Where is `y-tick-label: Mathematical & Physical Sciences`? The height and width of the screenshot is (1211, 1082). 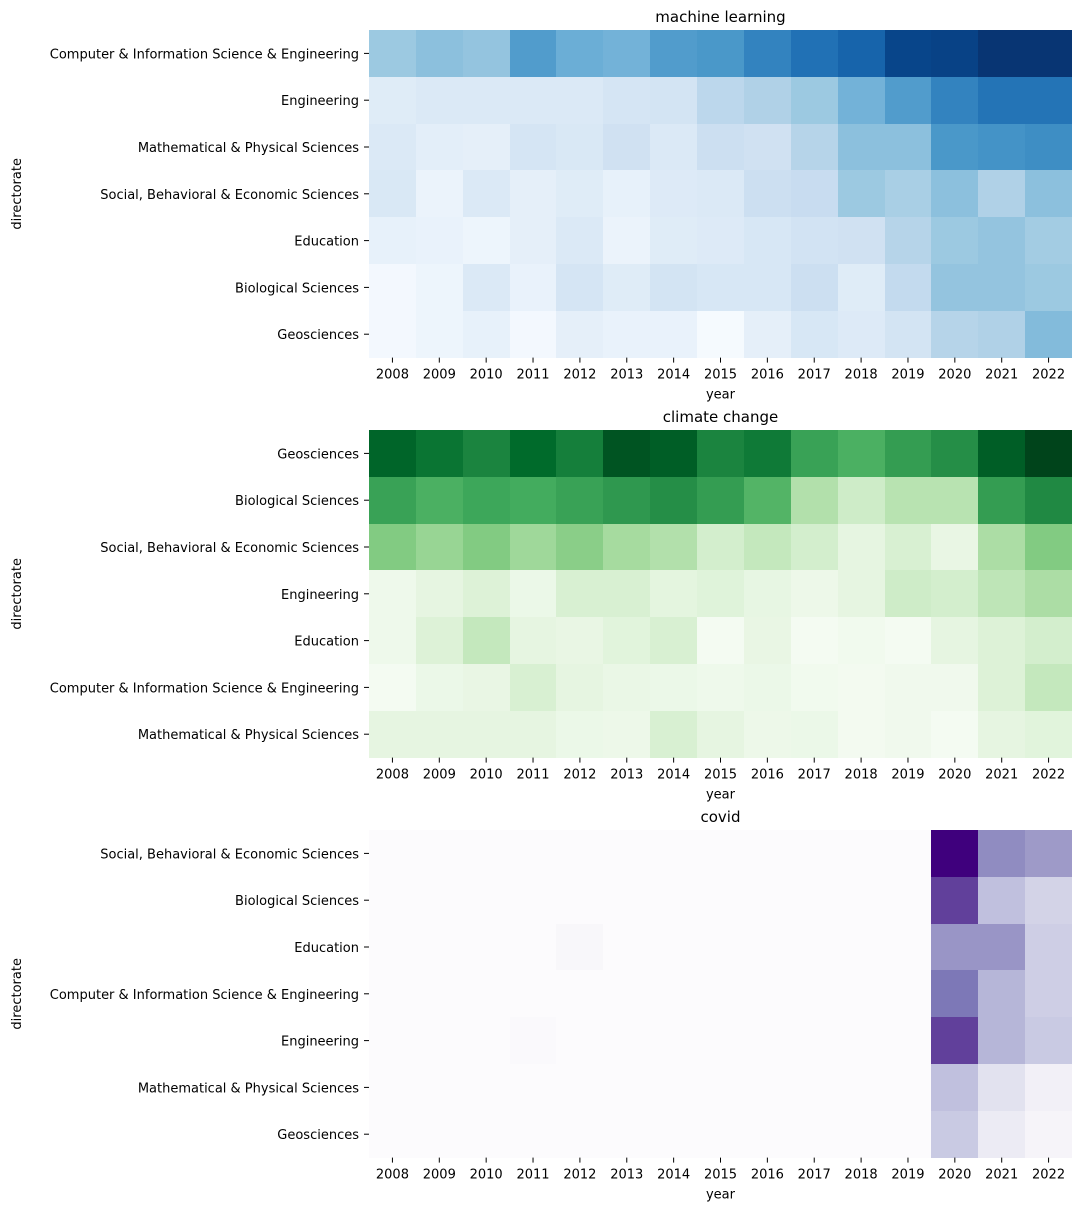
y-tick-label: Mathematical & Physical Sciences is located at coordinates (248, 148).